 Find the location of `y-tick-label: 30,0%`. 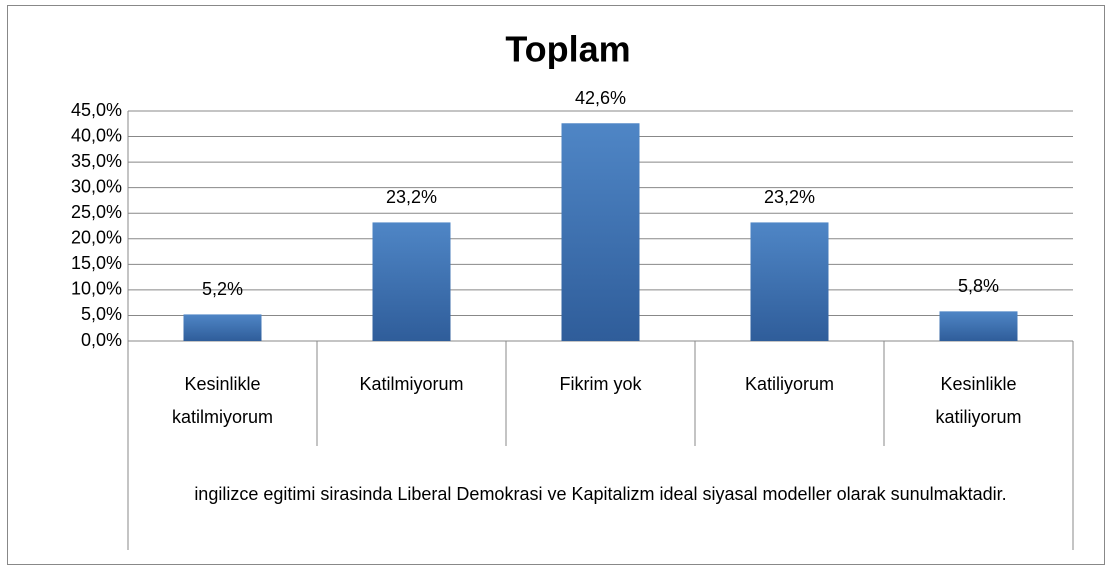

y-tick-label: 30,0% is located at coordinates (96, 186).